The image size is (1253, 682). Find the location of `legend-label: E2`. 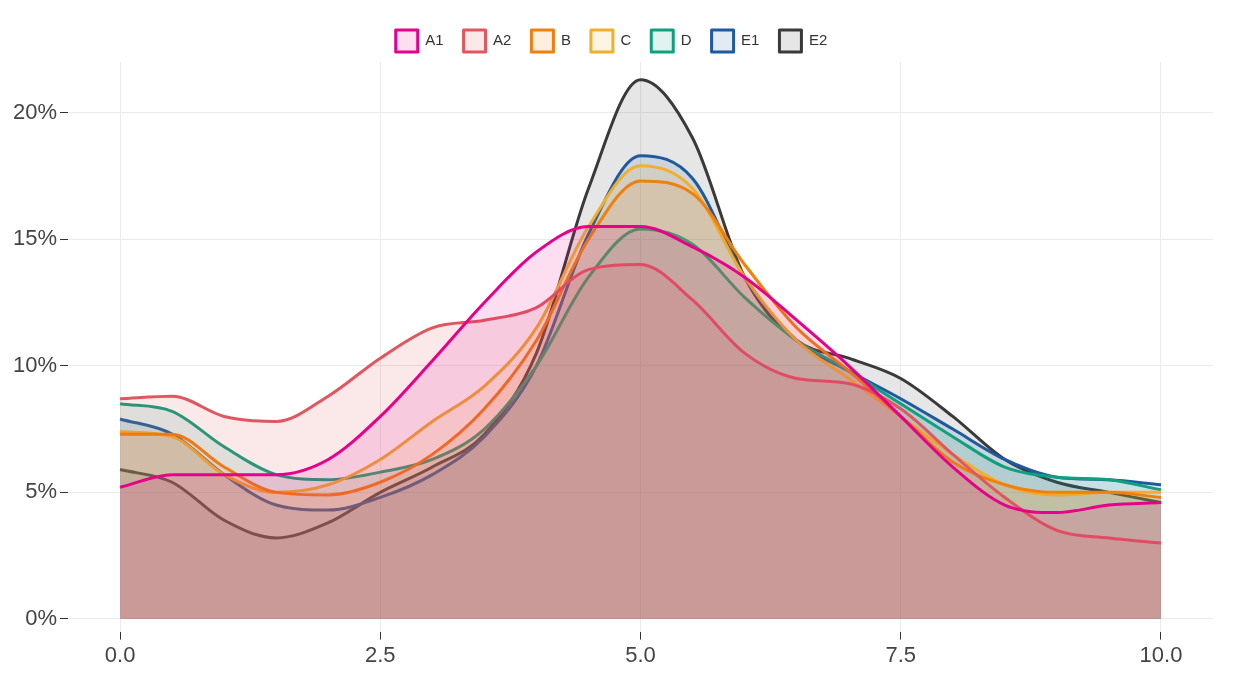

legend-label: E2 is located at coordinates (818, 40).